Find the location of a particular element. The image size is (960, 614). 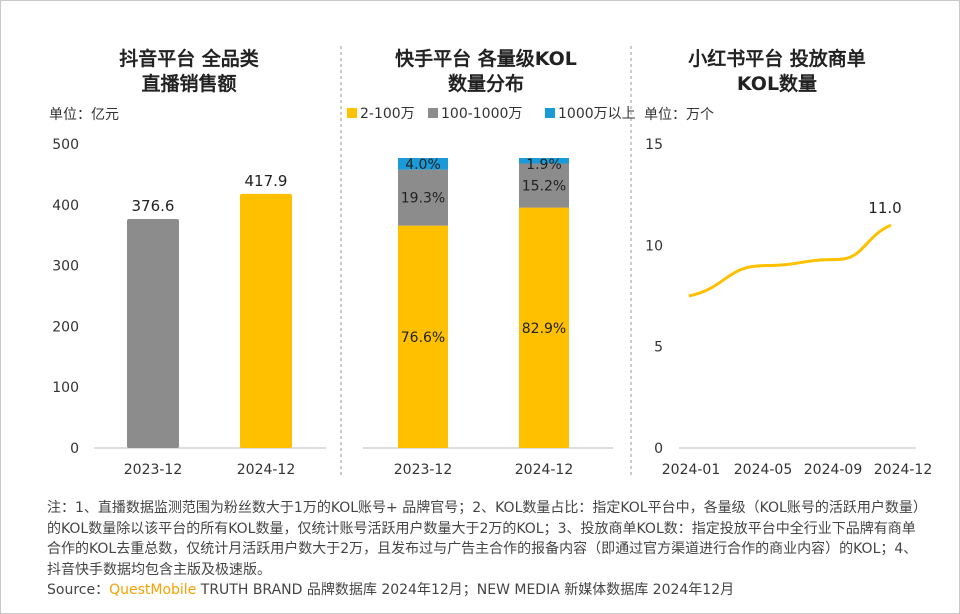

y-tick-label: 300 is located at coordinates (65, 267).